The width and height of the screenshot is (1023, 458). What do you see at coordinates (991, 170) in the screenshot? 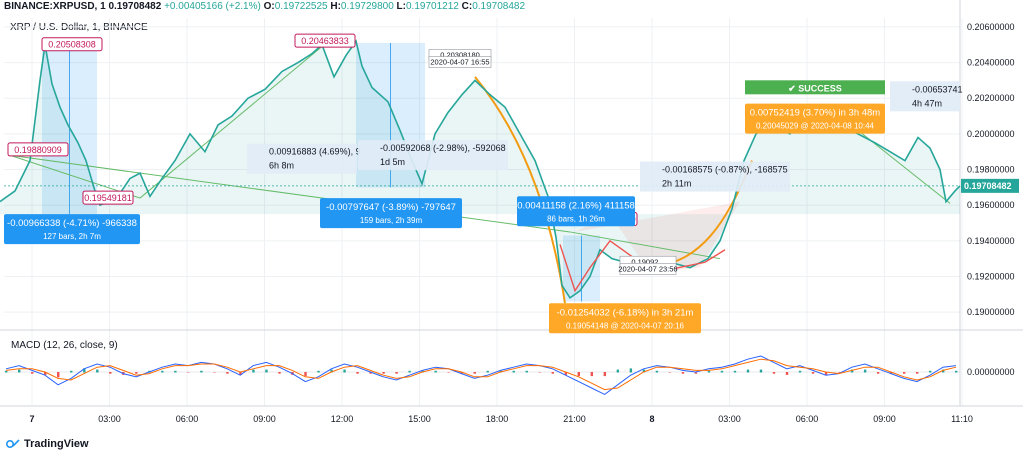
I see `y-tick-label: 0.19800000` at bounding box center [991, 170].